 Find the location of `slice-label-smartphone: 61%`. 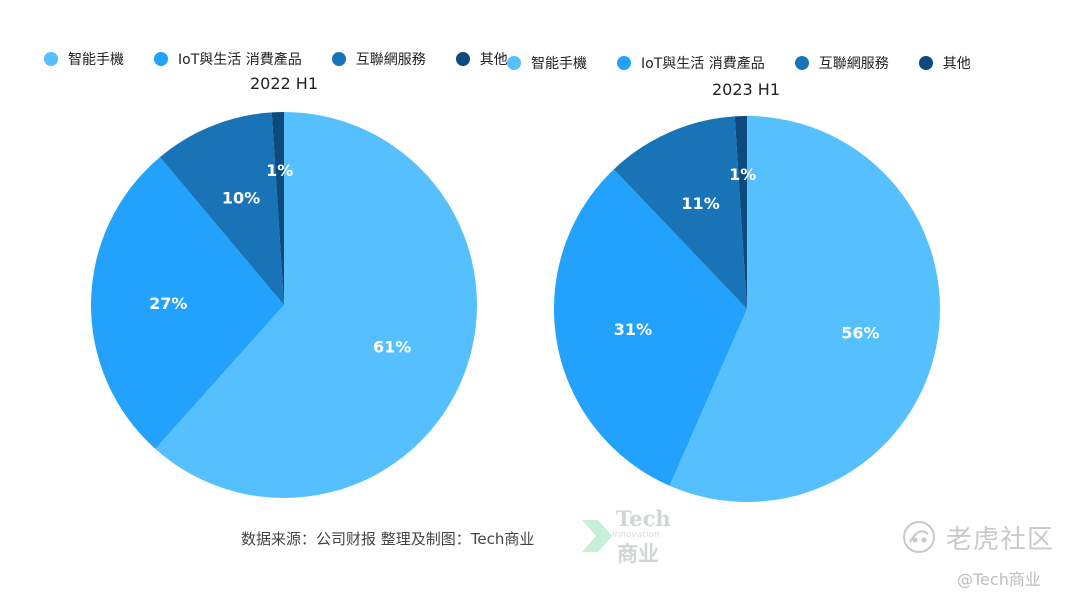

slice-label-smartphone: 61% is located at coordinates (392, 346).